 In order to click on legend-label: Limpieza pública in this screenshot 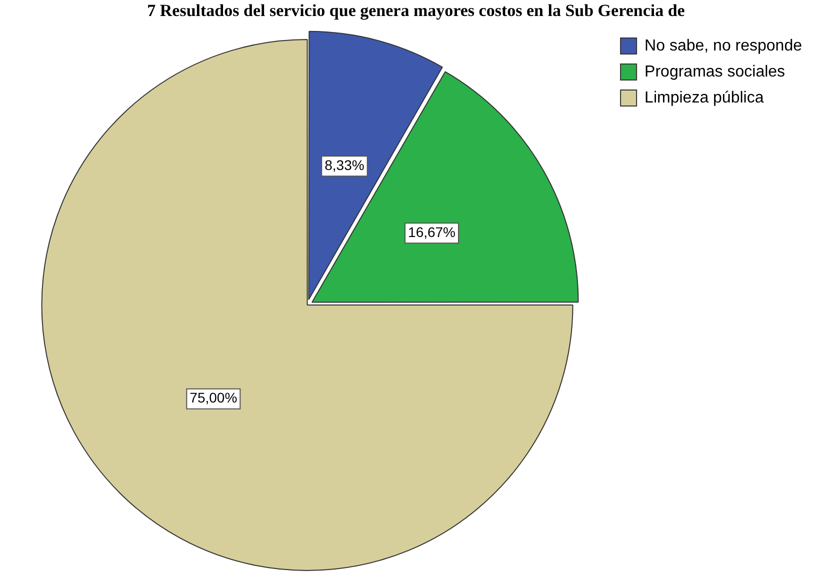, I will do `click(704, 97)`.